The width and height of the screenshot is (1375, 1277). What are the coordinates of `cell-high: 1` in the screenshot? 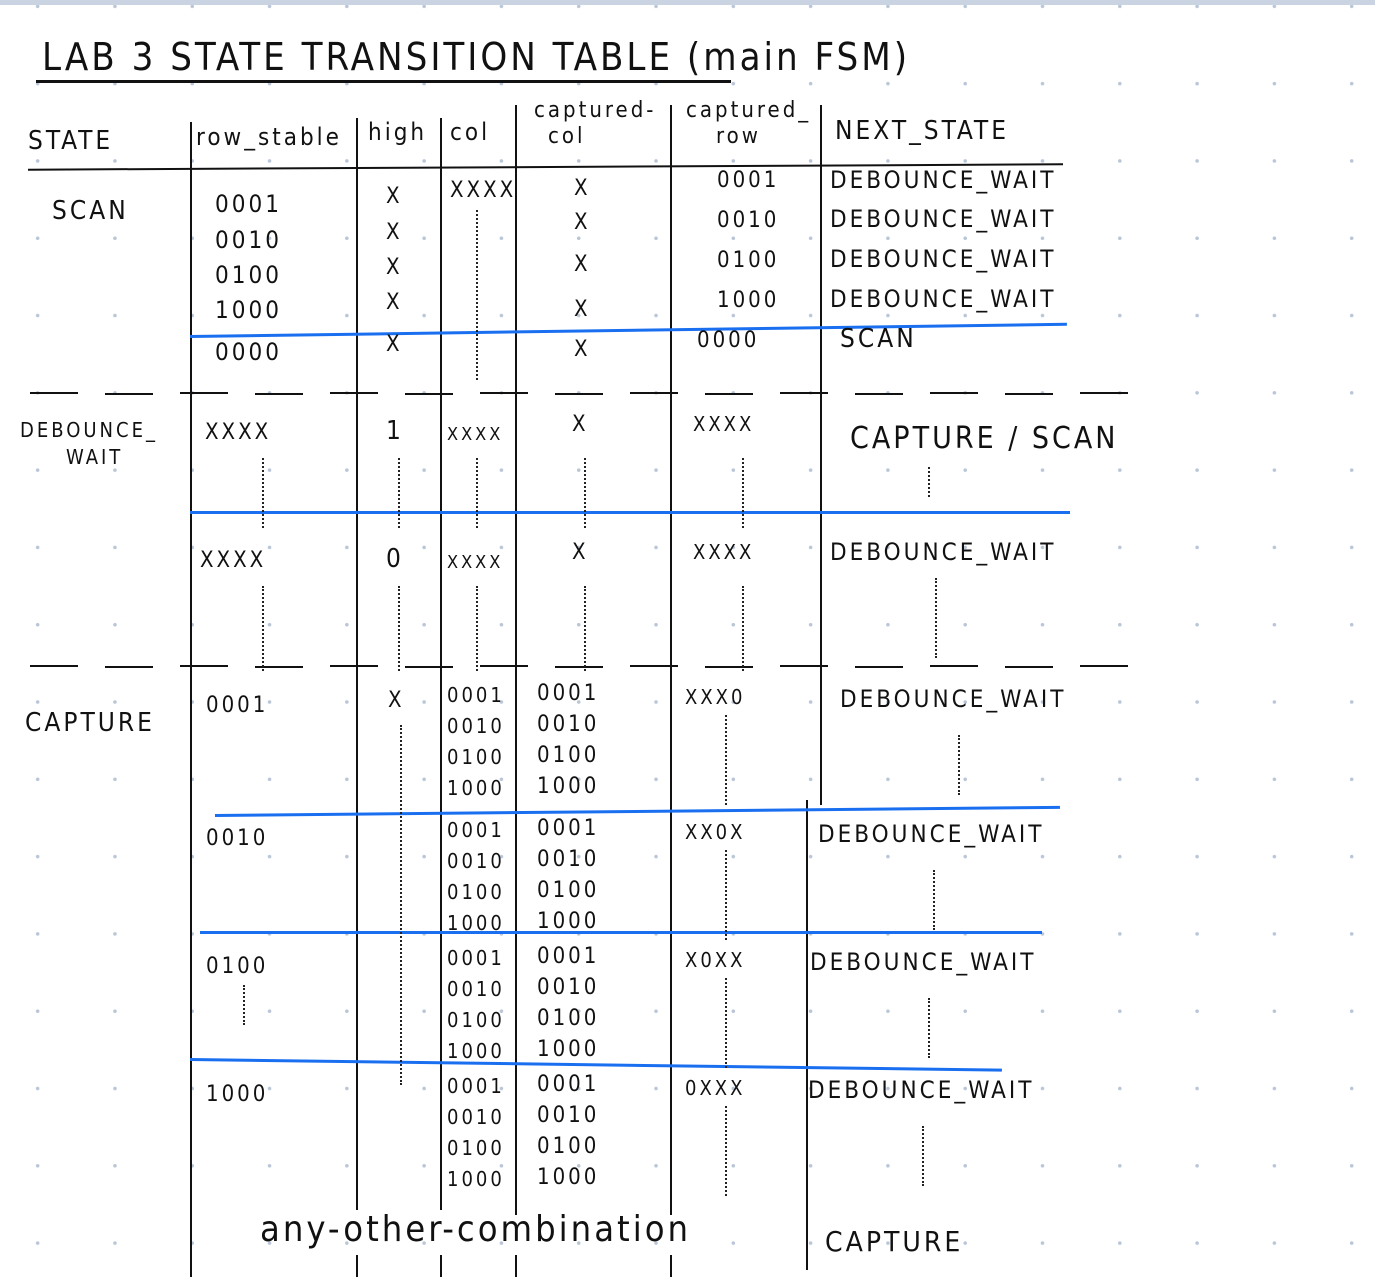 It's located at (395, 431).